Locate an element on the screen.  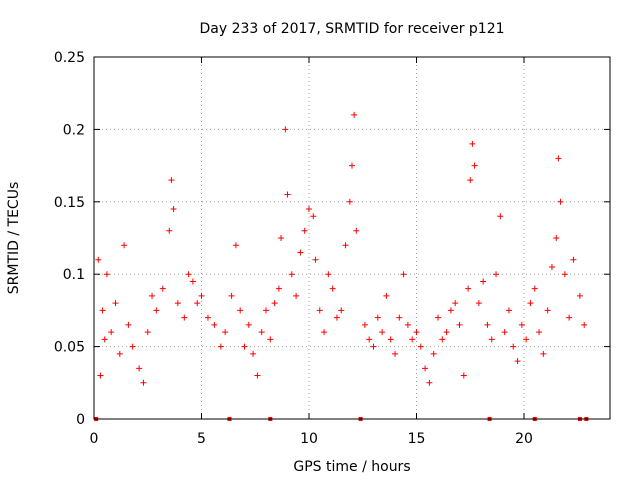
y-tick-label: 0.1 is located at coordinates (74, 275).